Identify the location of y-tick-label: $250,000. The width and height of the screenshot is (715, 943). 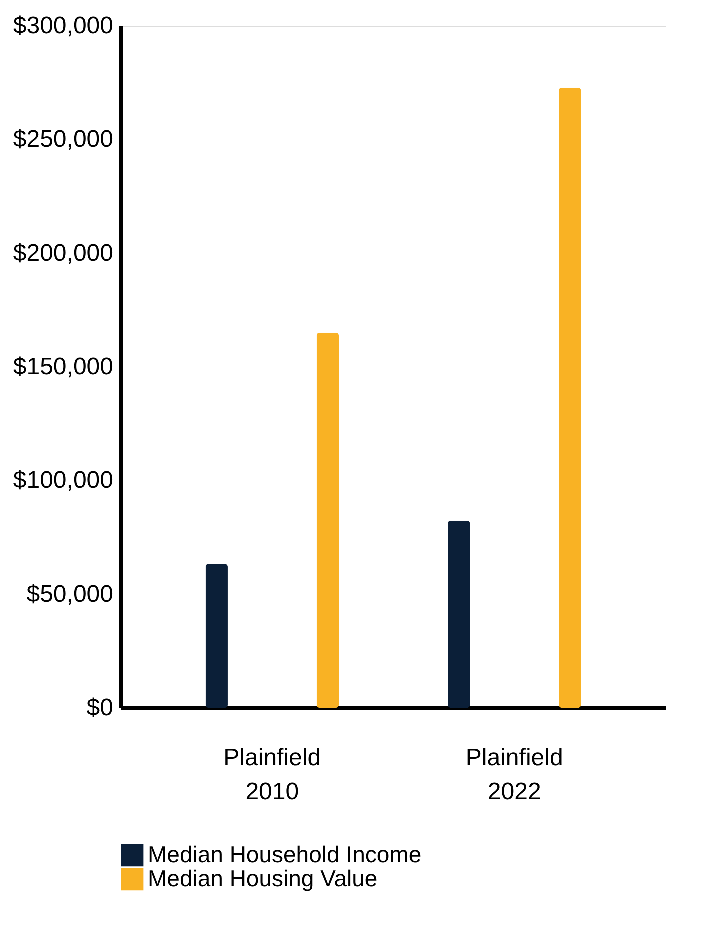
(63, 140).